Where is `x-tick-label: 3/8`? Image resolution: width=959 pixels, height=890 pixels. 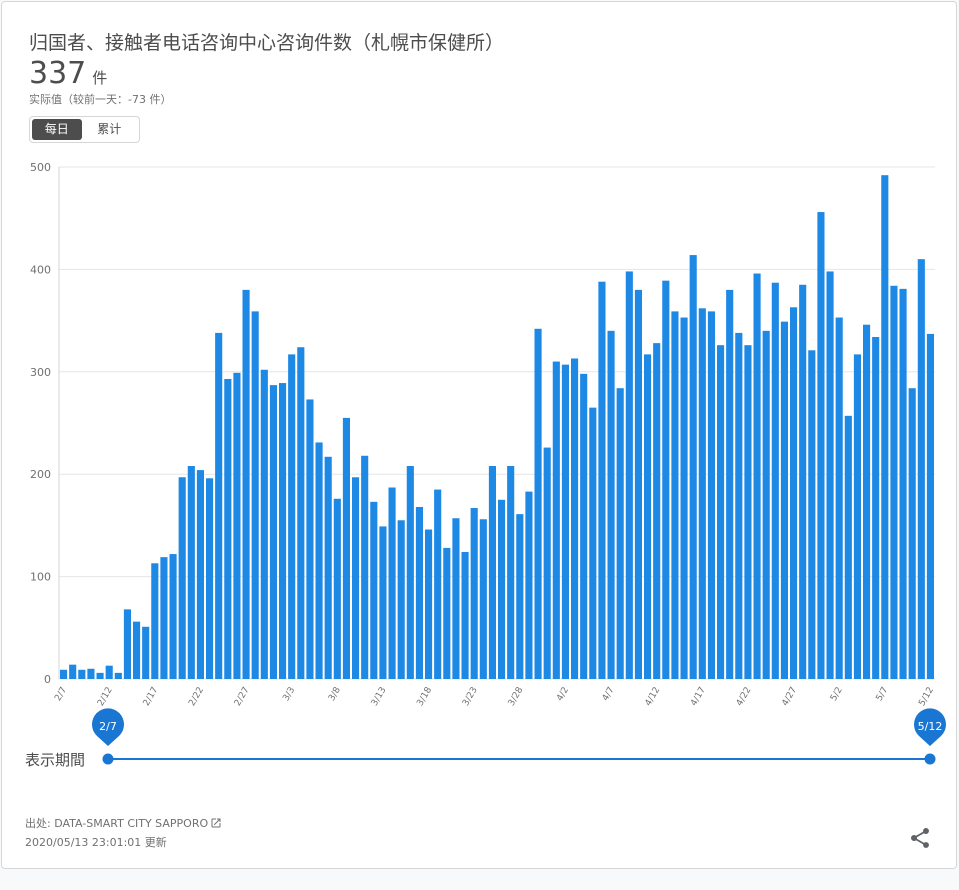
x-tick-label: 3/8 is located at coordinates (335, 694).